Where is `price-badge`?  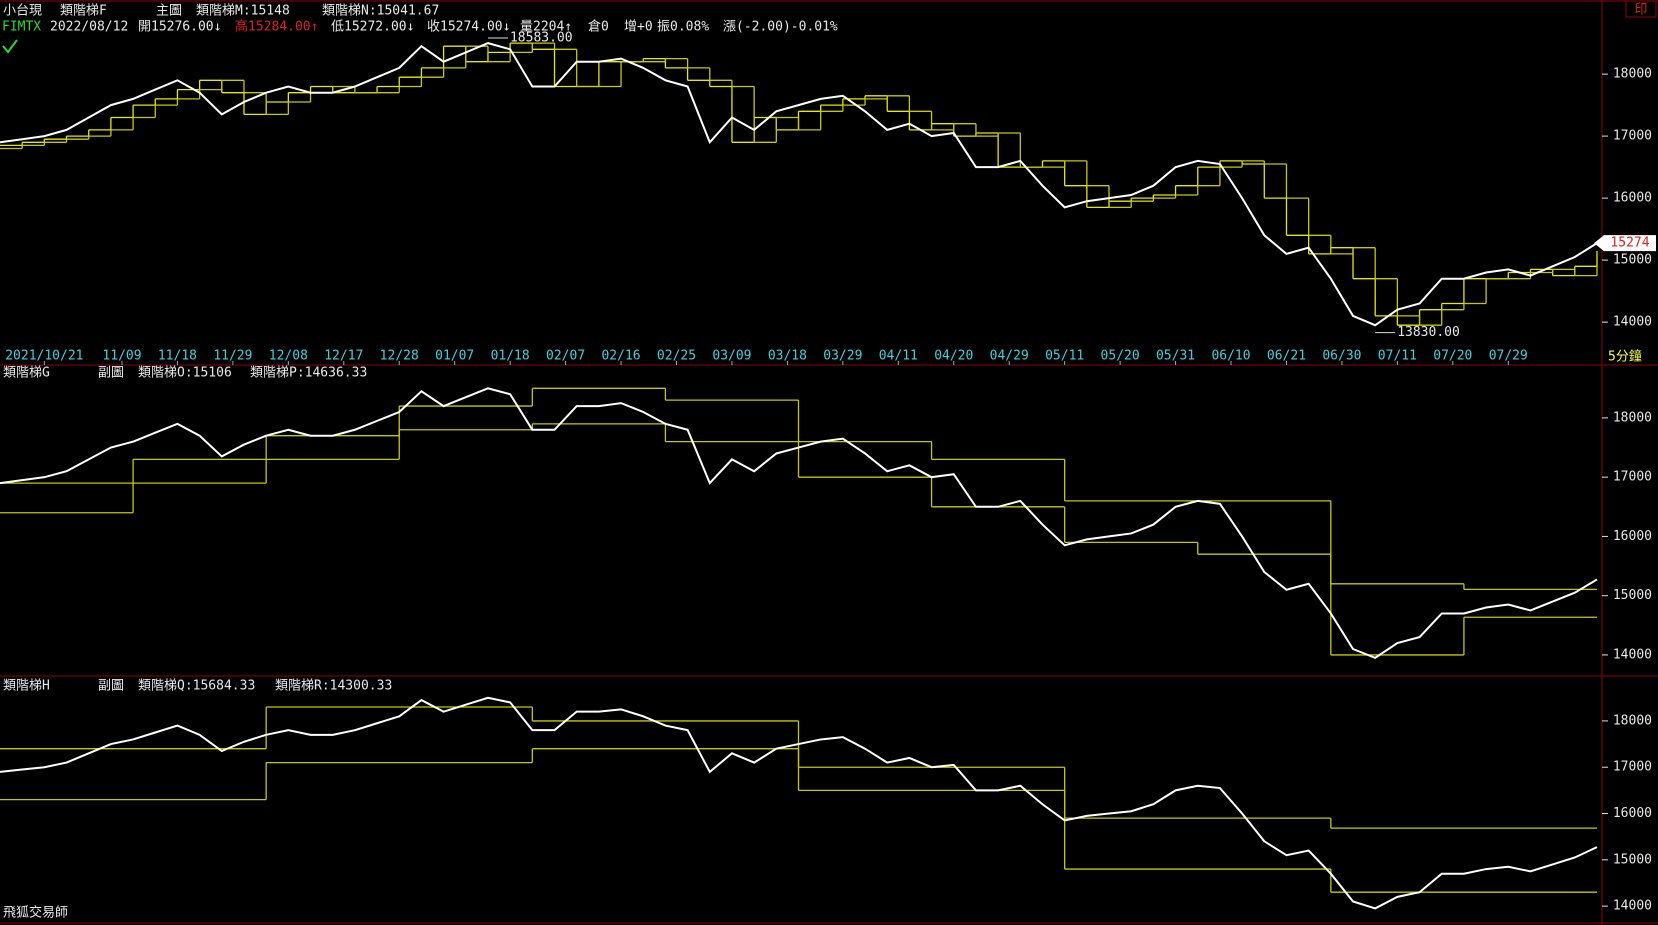 price-badge is located at coordinates (1630, 243).